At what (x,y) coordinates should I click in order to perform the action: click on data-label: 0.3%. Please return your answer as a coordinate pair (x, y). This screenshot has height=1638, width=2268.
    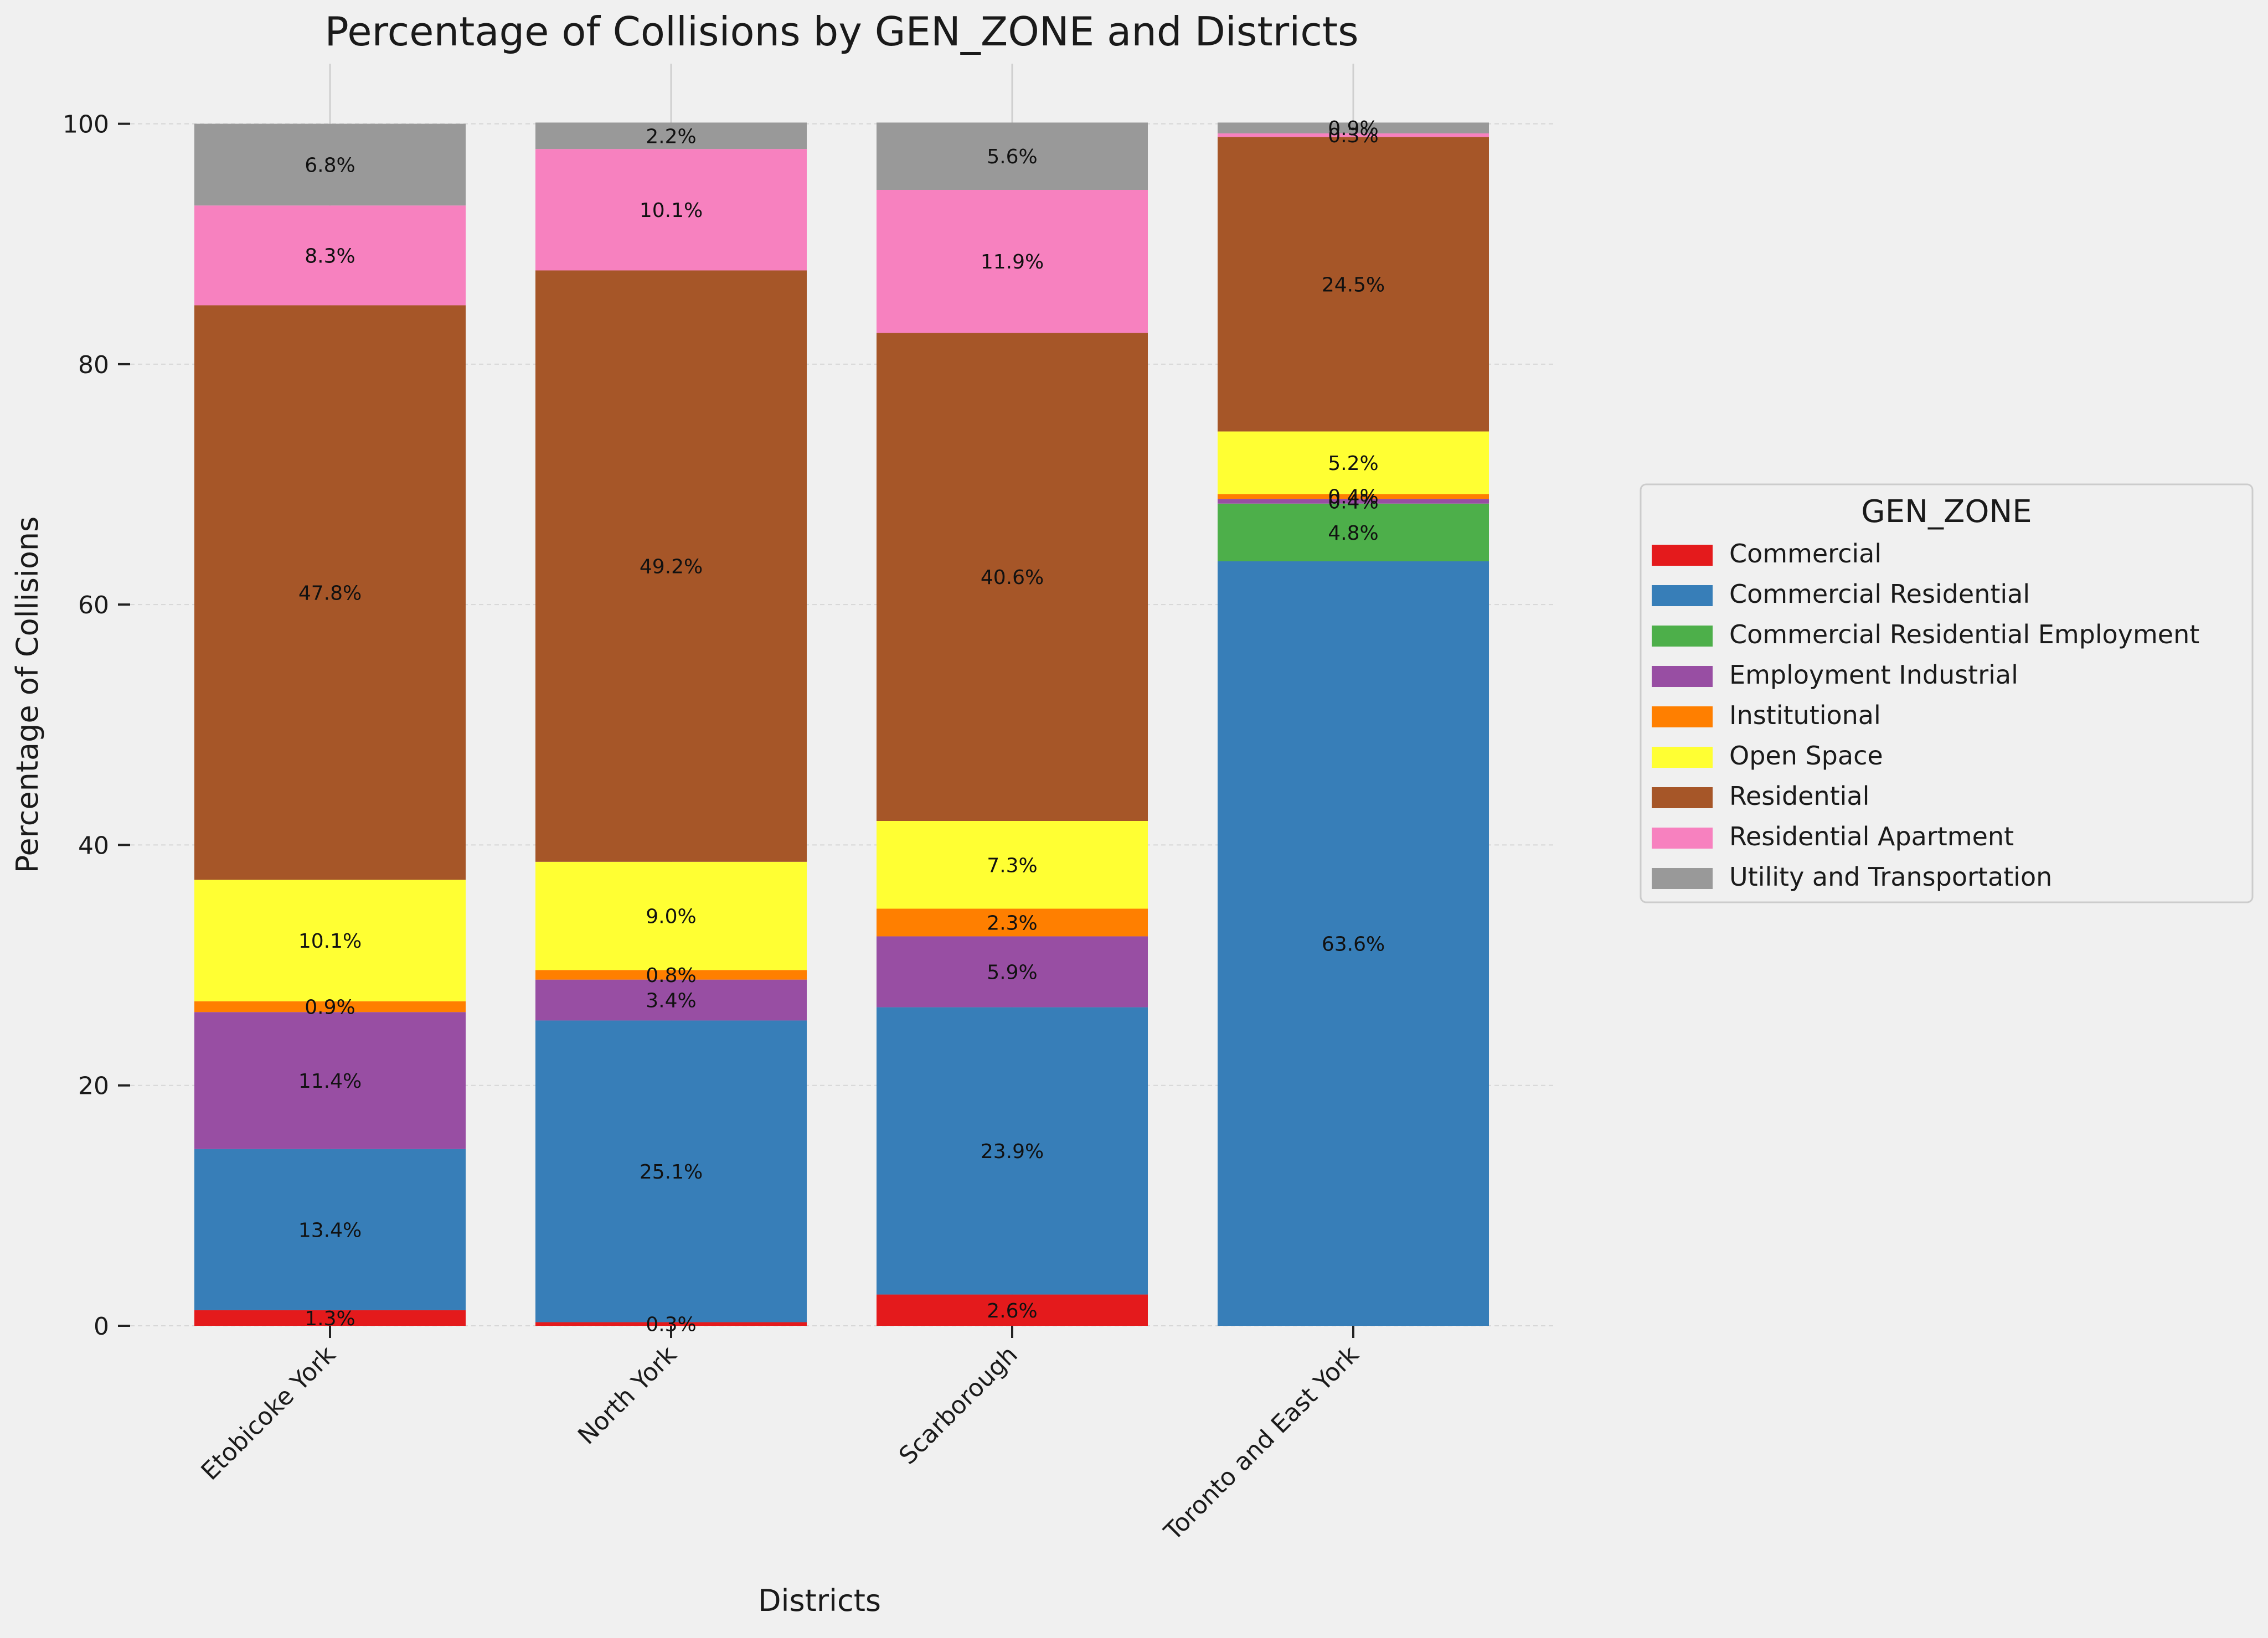
    Looking at the image, I should click on (1353, 136).